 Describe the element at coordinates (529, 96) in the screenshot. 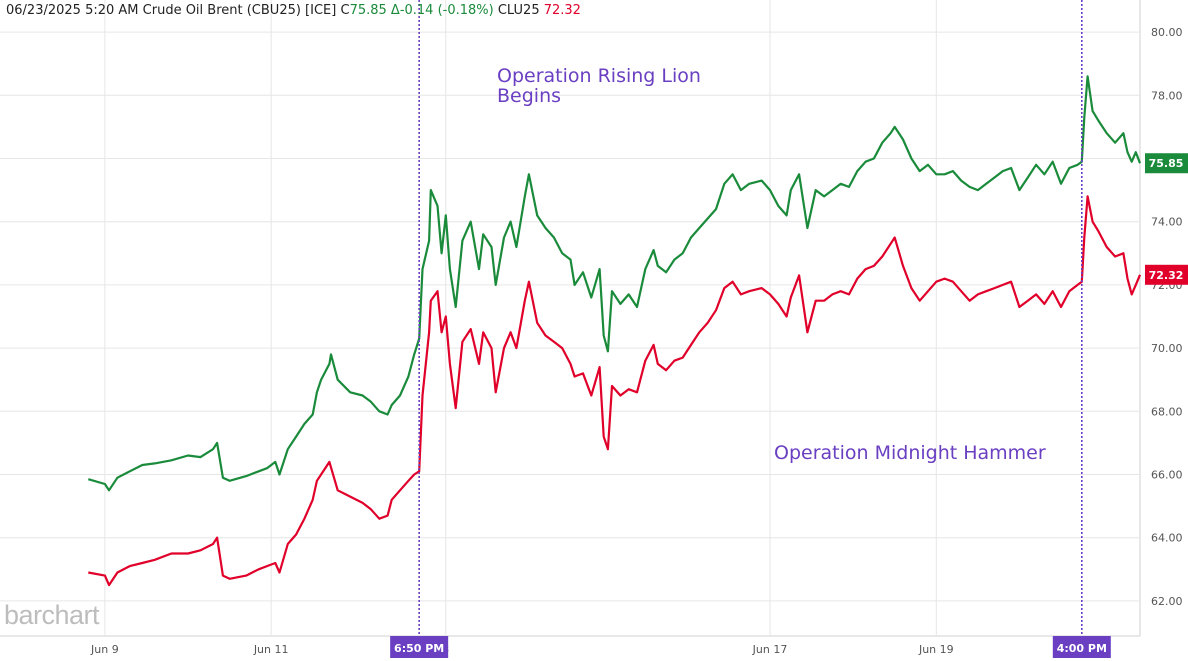

I see `annotation-rising-lion-line2: Begins` at that location.